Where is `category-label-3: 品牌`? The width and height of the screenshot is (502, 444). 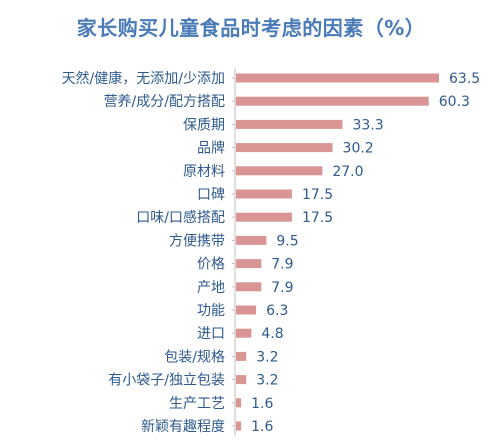
category-label-3: 品牌 is located at coordinates (211, 148).